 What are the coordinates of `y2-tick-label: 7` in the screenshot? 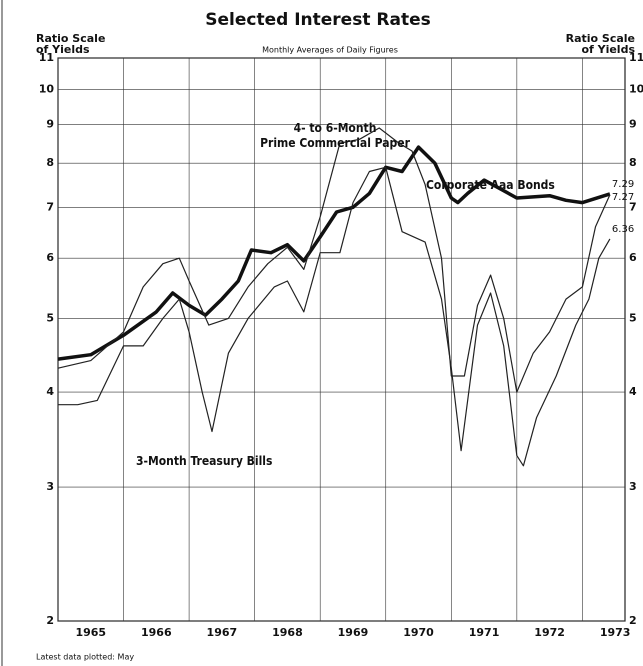 It's located at (633, 206).